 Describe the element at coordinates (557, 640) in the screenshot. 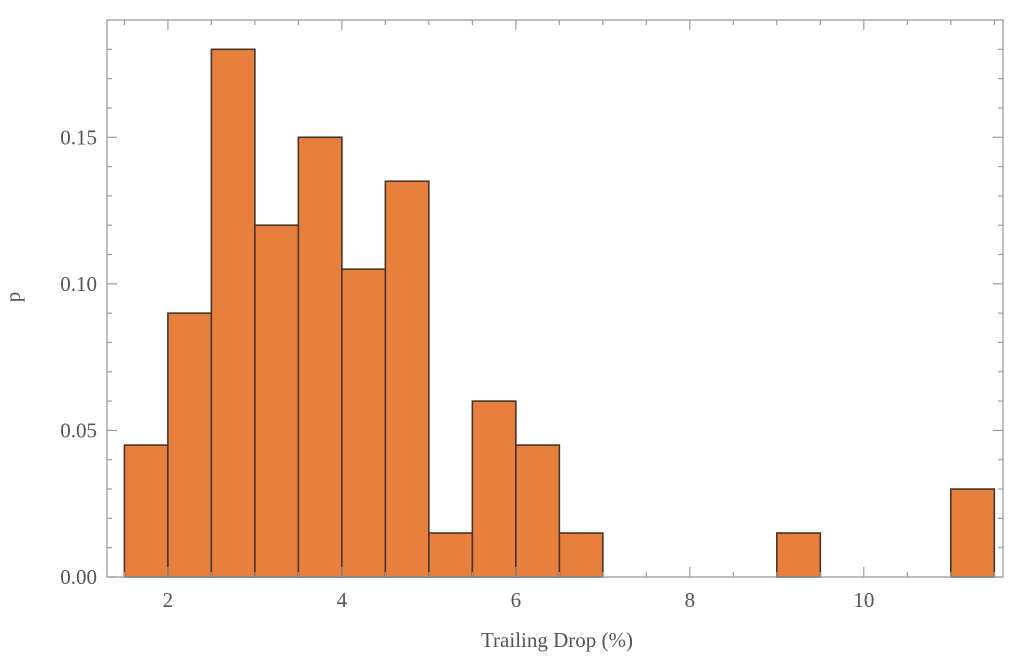

I see `x-axis-title: Trailing Drop (%)` at that location.